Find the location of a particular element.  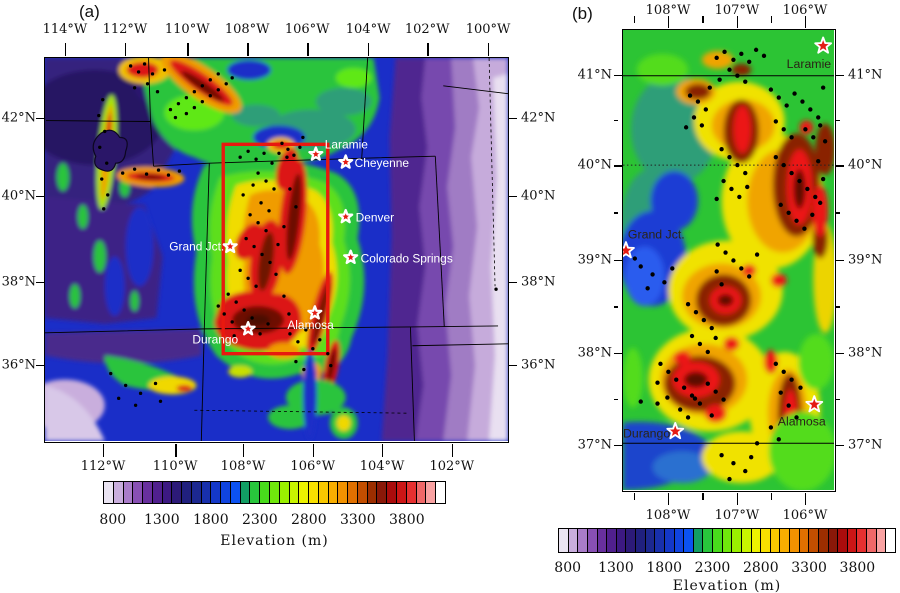

colorbar-b is located at coordinates (727, 540).